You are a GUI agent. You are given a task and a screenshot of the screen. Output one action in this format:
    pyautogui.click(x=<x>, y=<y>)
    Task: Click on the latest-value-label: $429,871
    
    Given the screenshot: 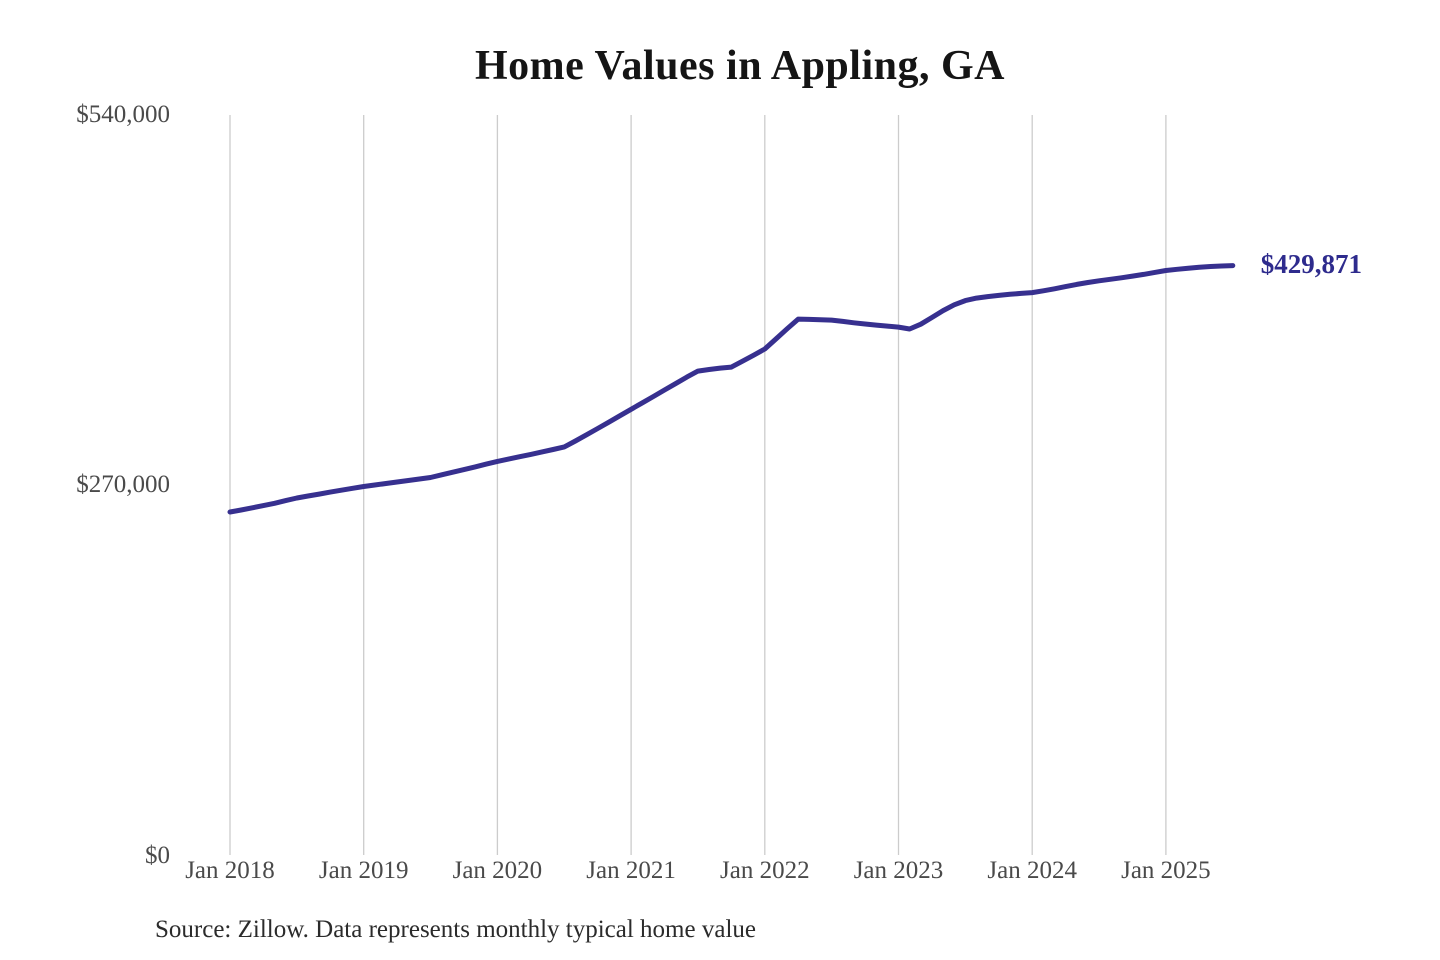 What is the action you would take?
    pyautogui.click(x=1311, y=263)
    